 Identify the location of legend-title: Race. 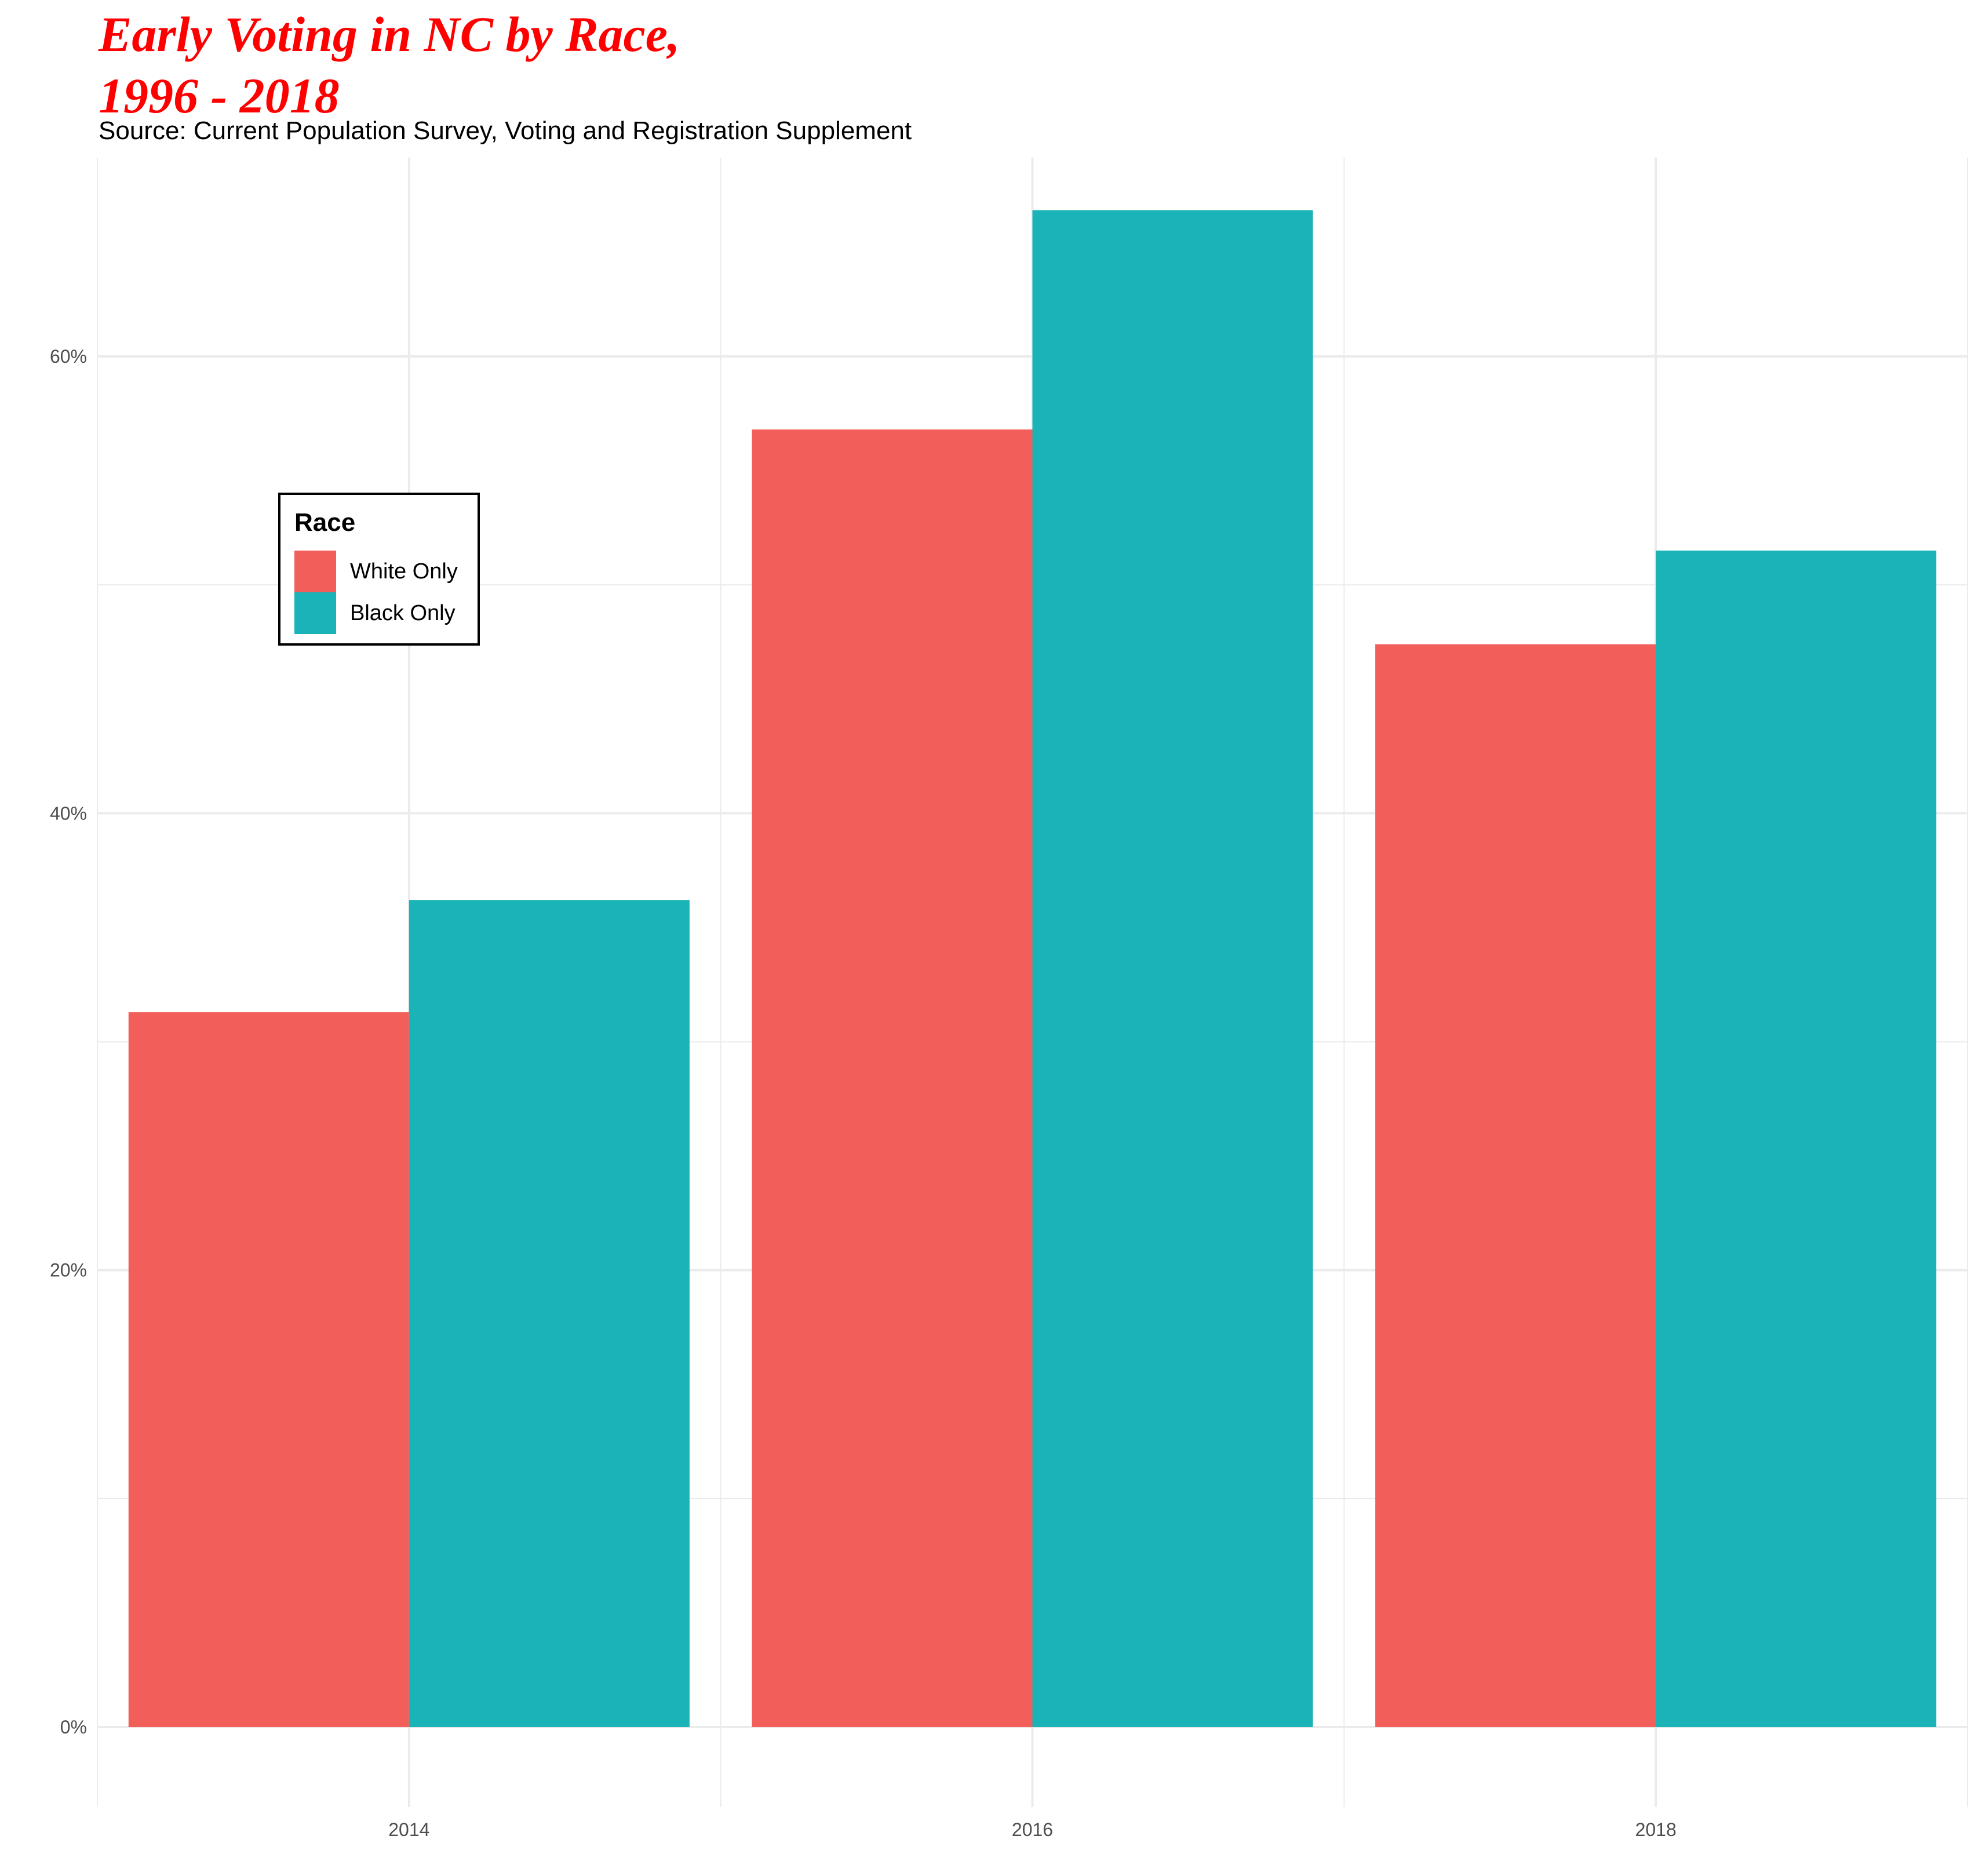
(325, 522).